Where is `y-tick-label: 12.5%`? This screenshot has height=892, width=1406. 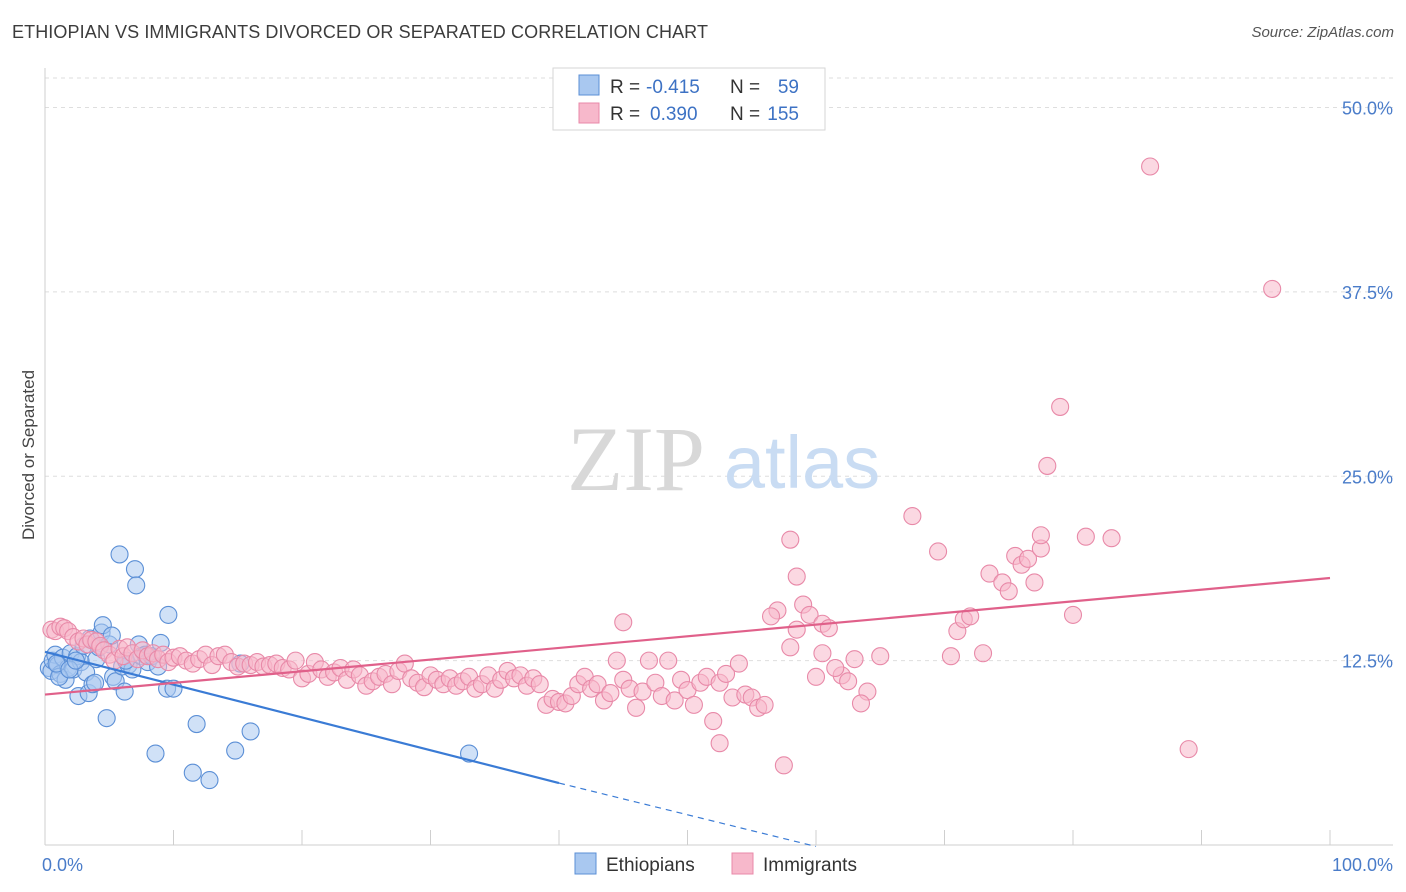 y-tick-label: 12.5% is located at coordinates (1367, 662).